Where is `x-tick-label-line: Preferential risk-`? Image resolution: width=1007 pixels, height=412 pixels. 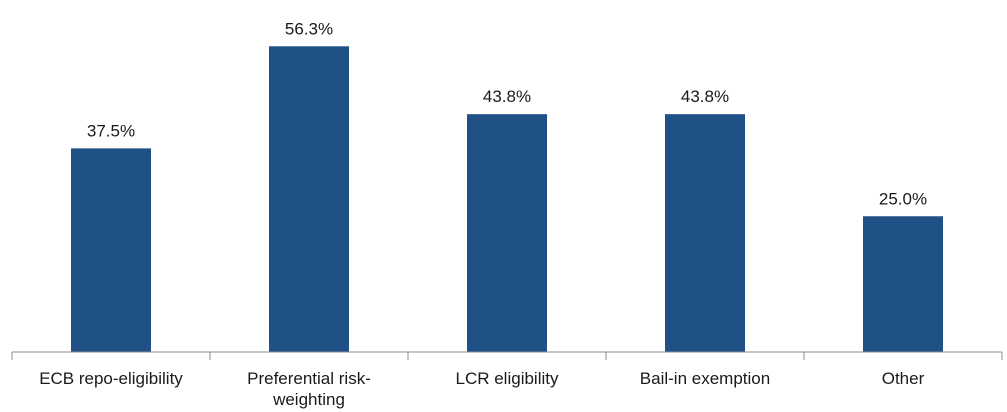
x-tick-label-line: Preferential risk- is located at coordinates (309, 378).